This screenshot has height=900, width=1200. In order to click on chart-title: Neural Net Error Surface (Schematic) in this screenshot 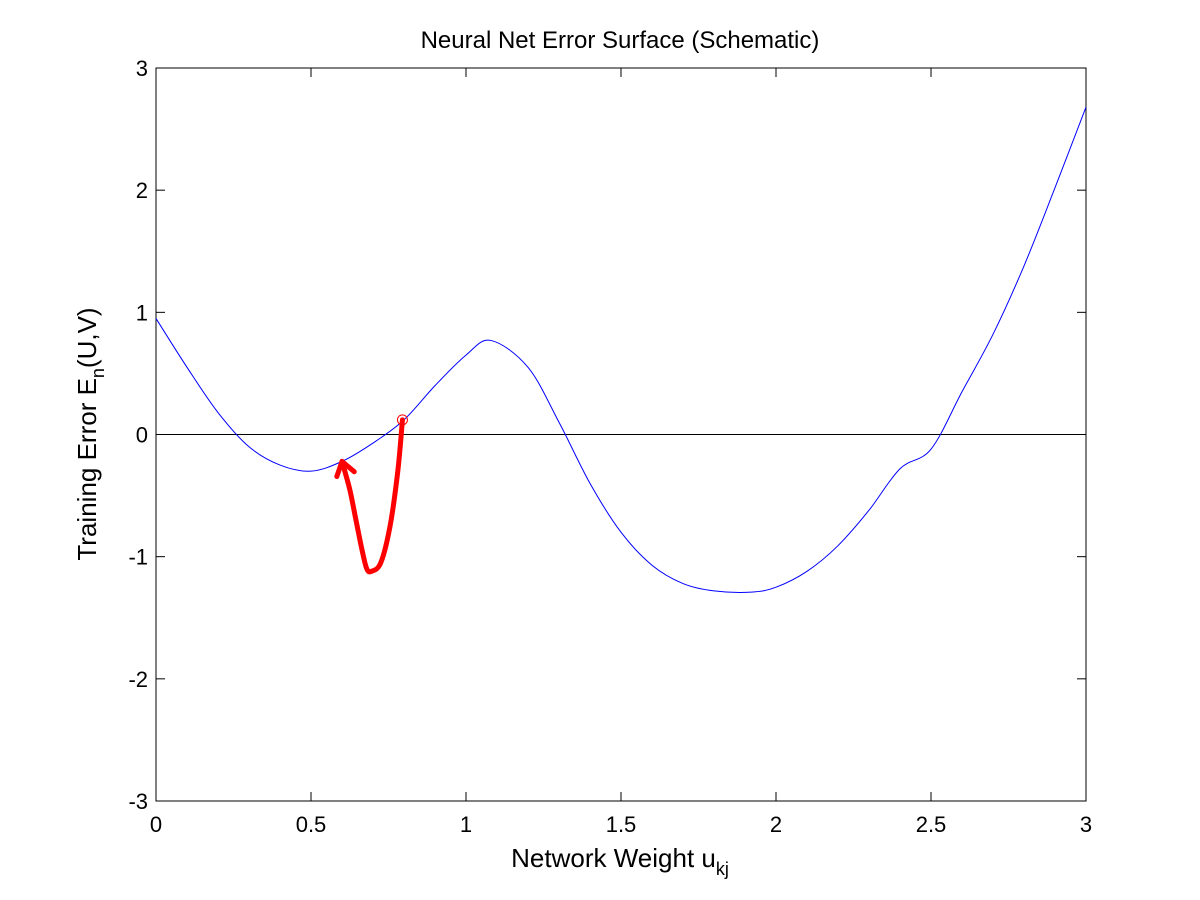, I will do `click(620, 40)`.